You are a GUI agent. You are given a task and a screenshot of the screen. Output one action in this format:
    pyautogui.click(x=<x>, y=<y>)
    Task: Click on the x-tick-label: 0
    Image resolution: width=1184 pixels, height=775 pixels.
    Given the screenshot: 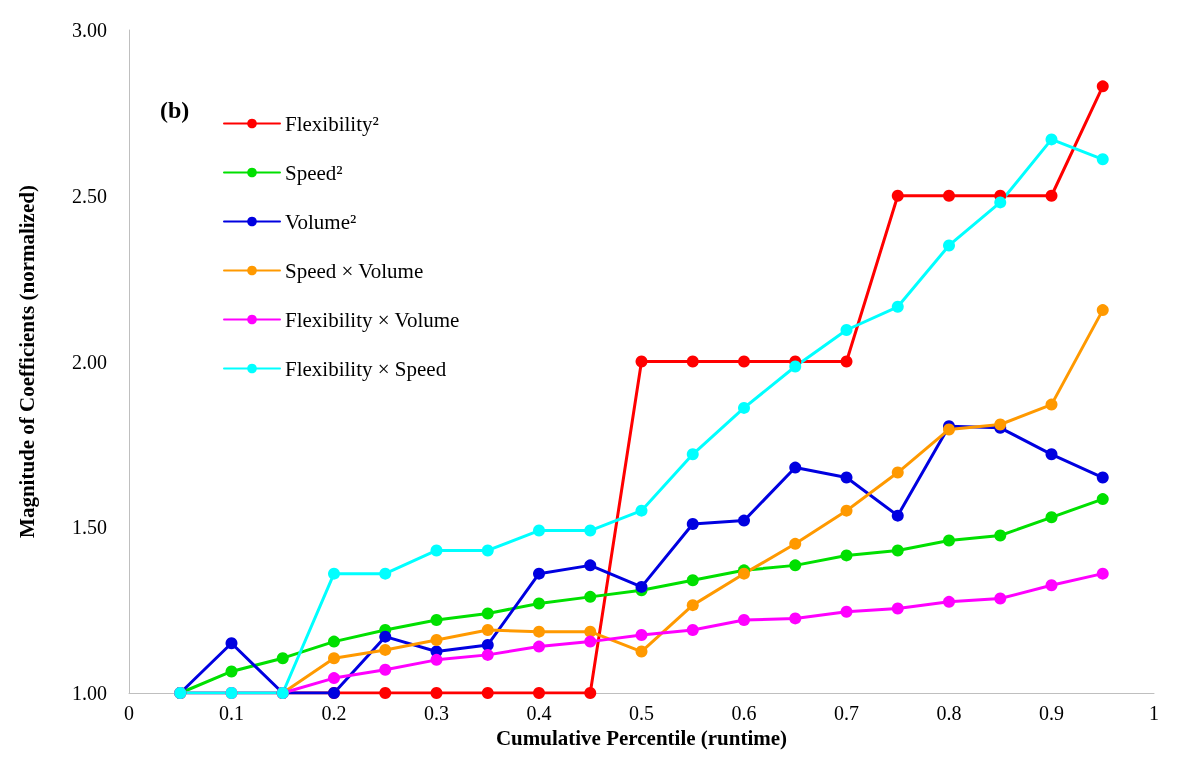 What is the action you would take?
    pyautogui.click(x=129, y=713)
    